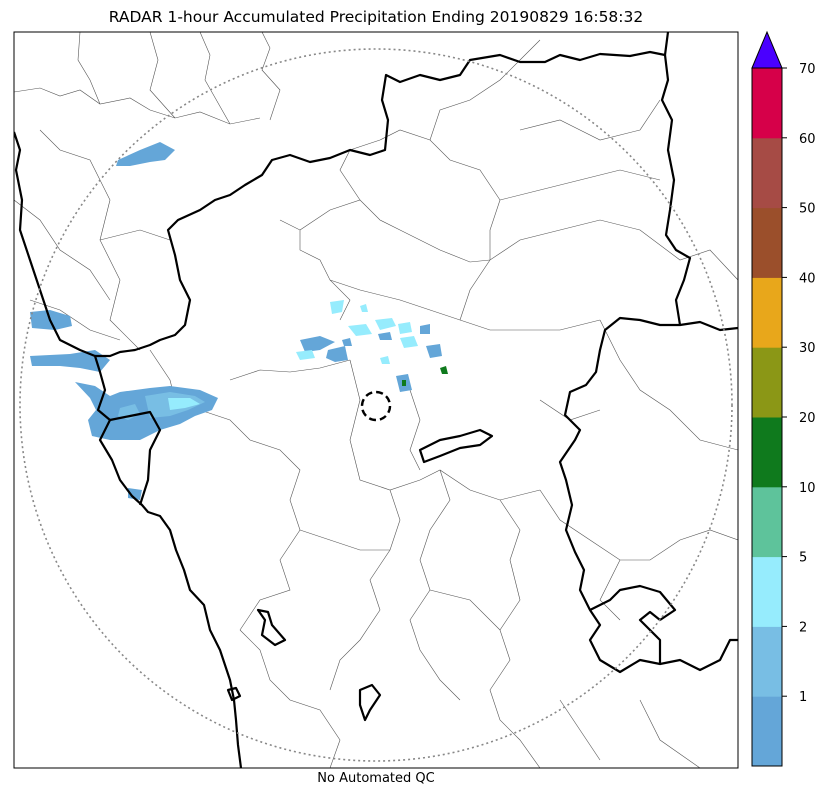  I want to click on colorbar-tick-label: 60, so click(807, 139).